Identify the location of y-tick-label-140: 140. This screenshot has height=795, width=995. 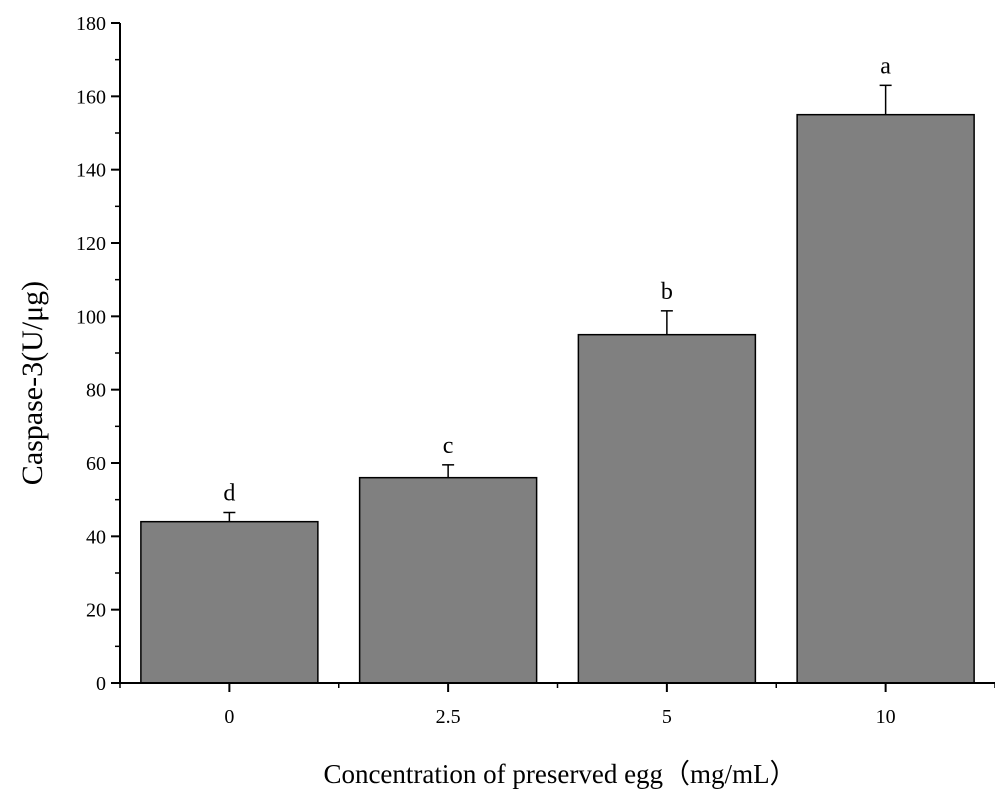
(91, 171).